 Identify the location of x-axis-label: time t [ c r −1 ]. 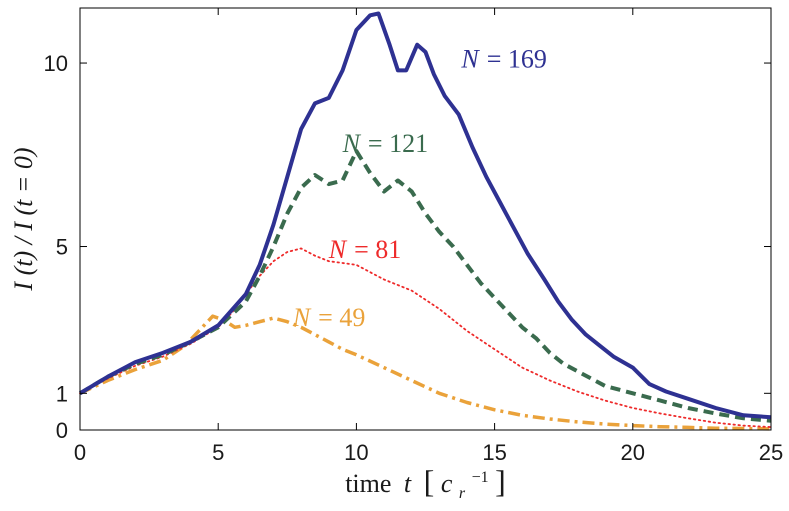
(425, 481).